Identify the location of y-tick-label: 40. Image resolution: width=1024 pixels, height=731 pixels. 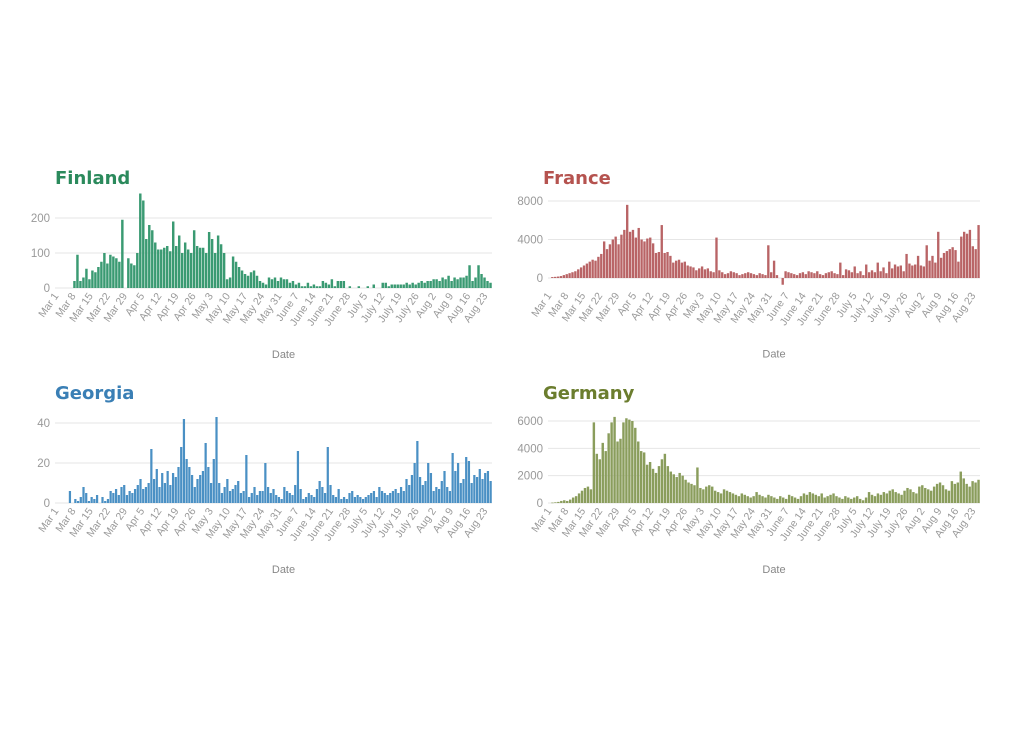
(43, 424).